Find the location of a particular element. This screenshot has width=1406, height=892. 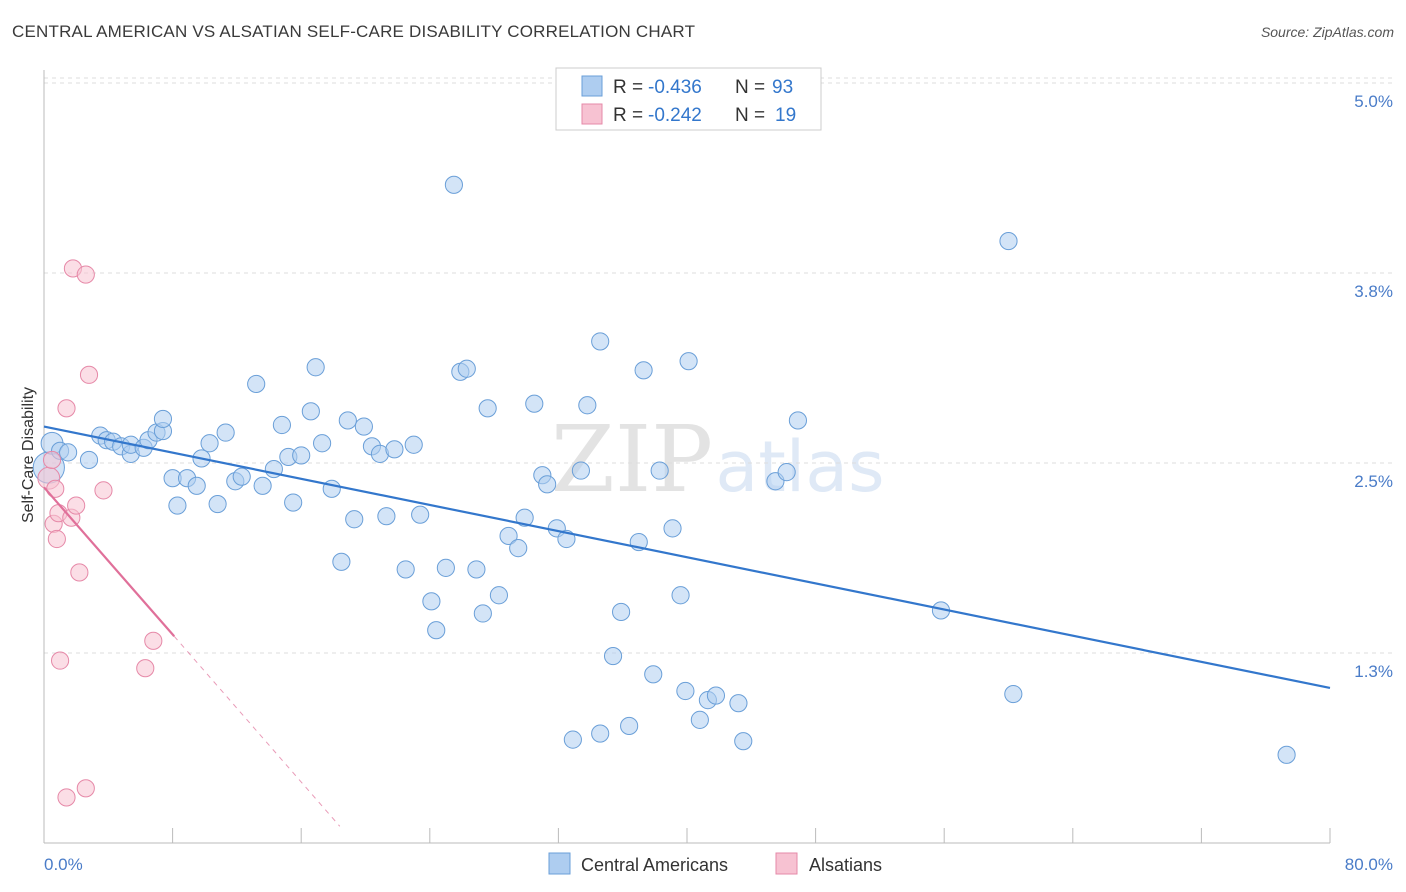

alsatians-points is located at coordinates (100, 533).